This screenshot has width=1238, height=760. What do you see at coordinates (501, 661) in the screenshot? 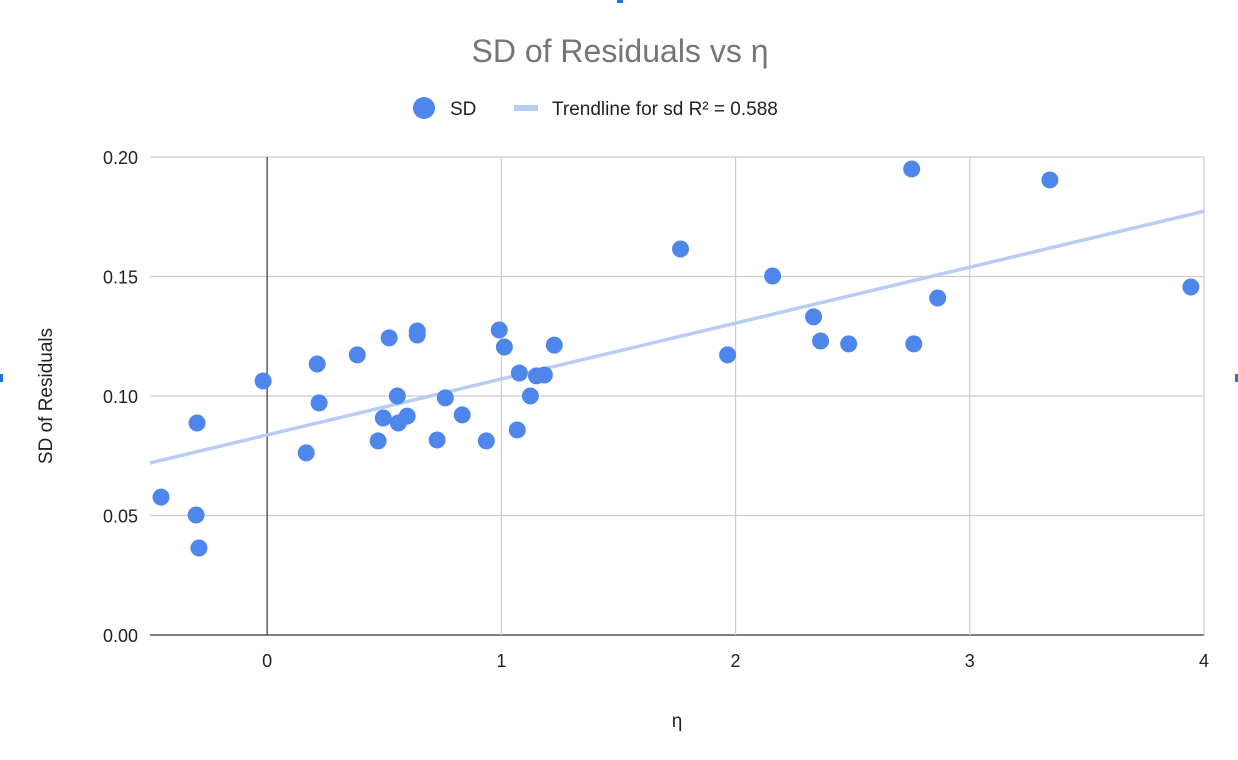
I see `x-tick-label: 1` at bounding box center [501, 661].